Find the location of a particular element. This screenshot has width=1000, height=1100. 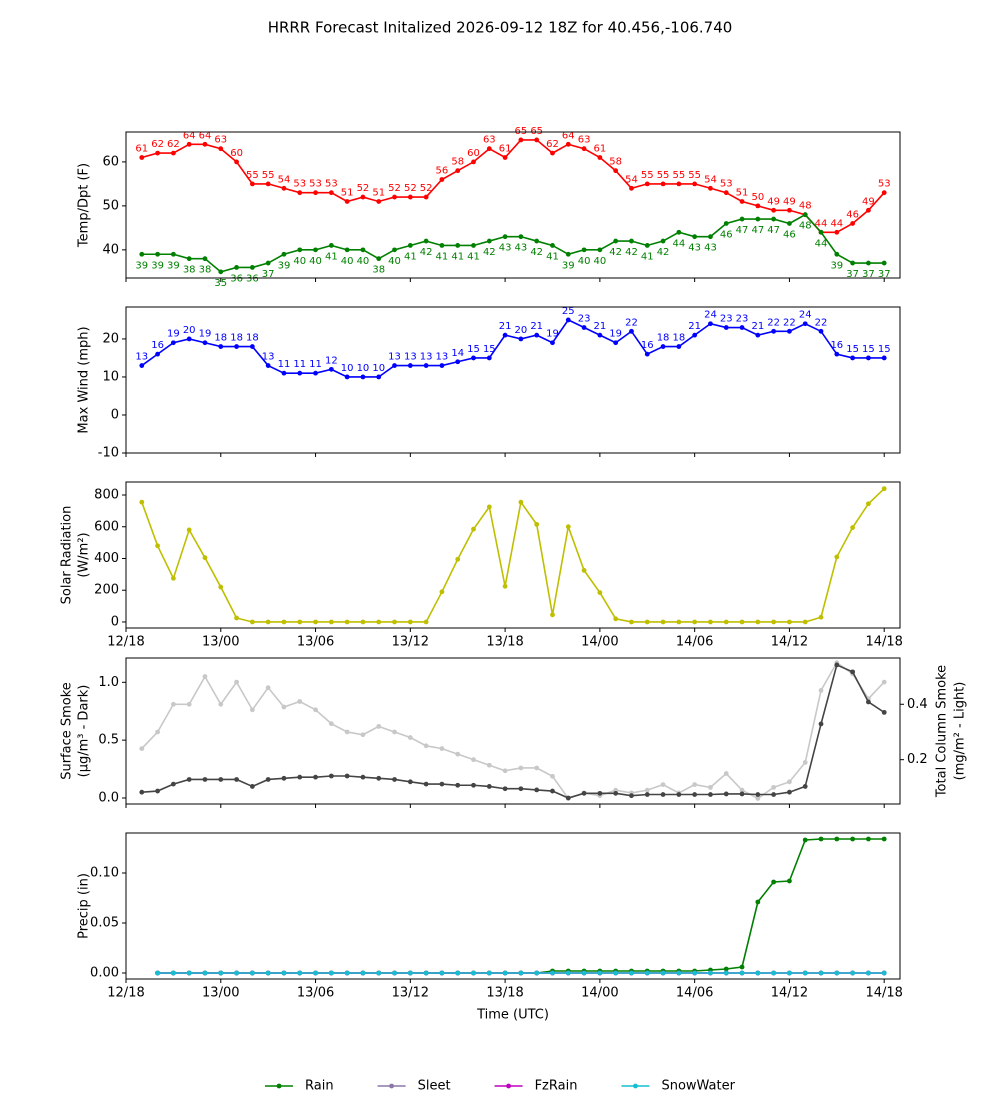

data-label: 44 is located at coordinates (821, 223).